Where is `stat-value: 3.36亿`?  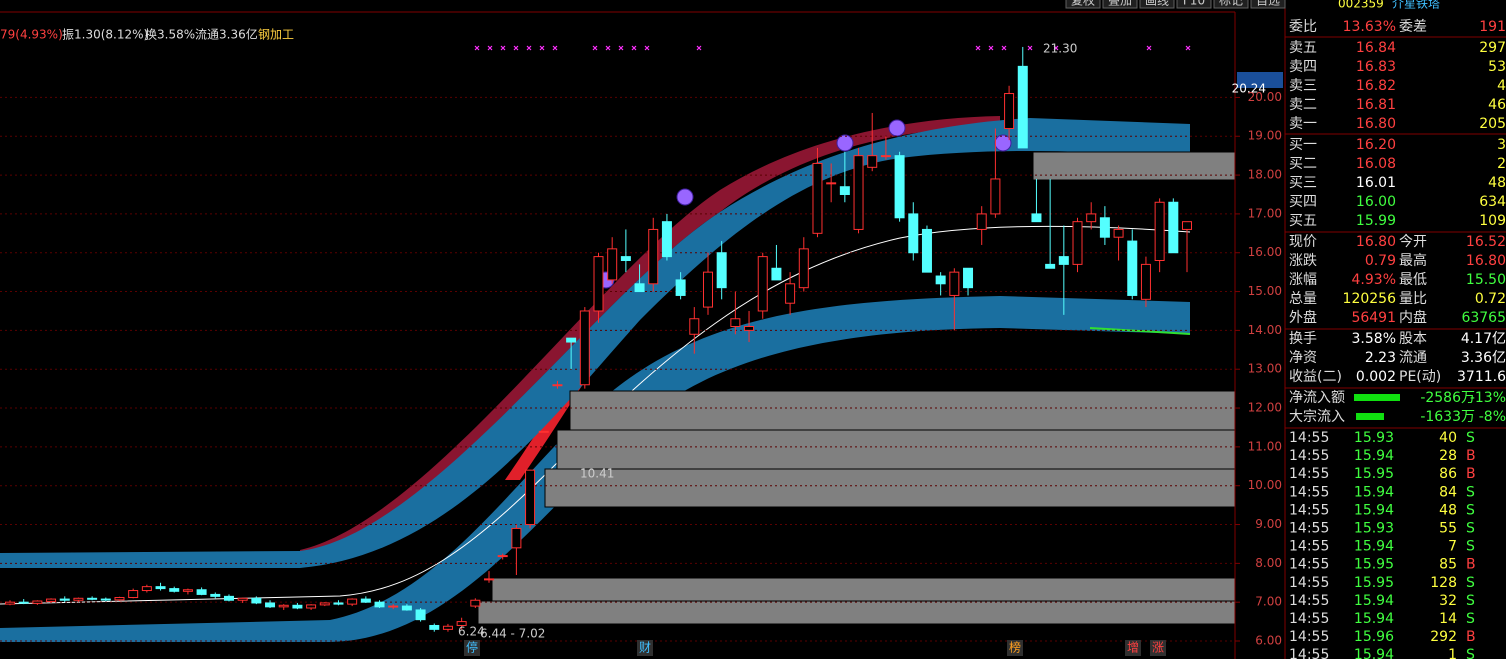 stat-value: 3.36亿 is located at coordinates (1483, 358).